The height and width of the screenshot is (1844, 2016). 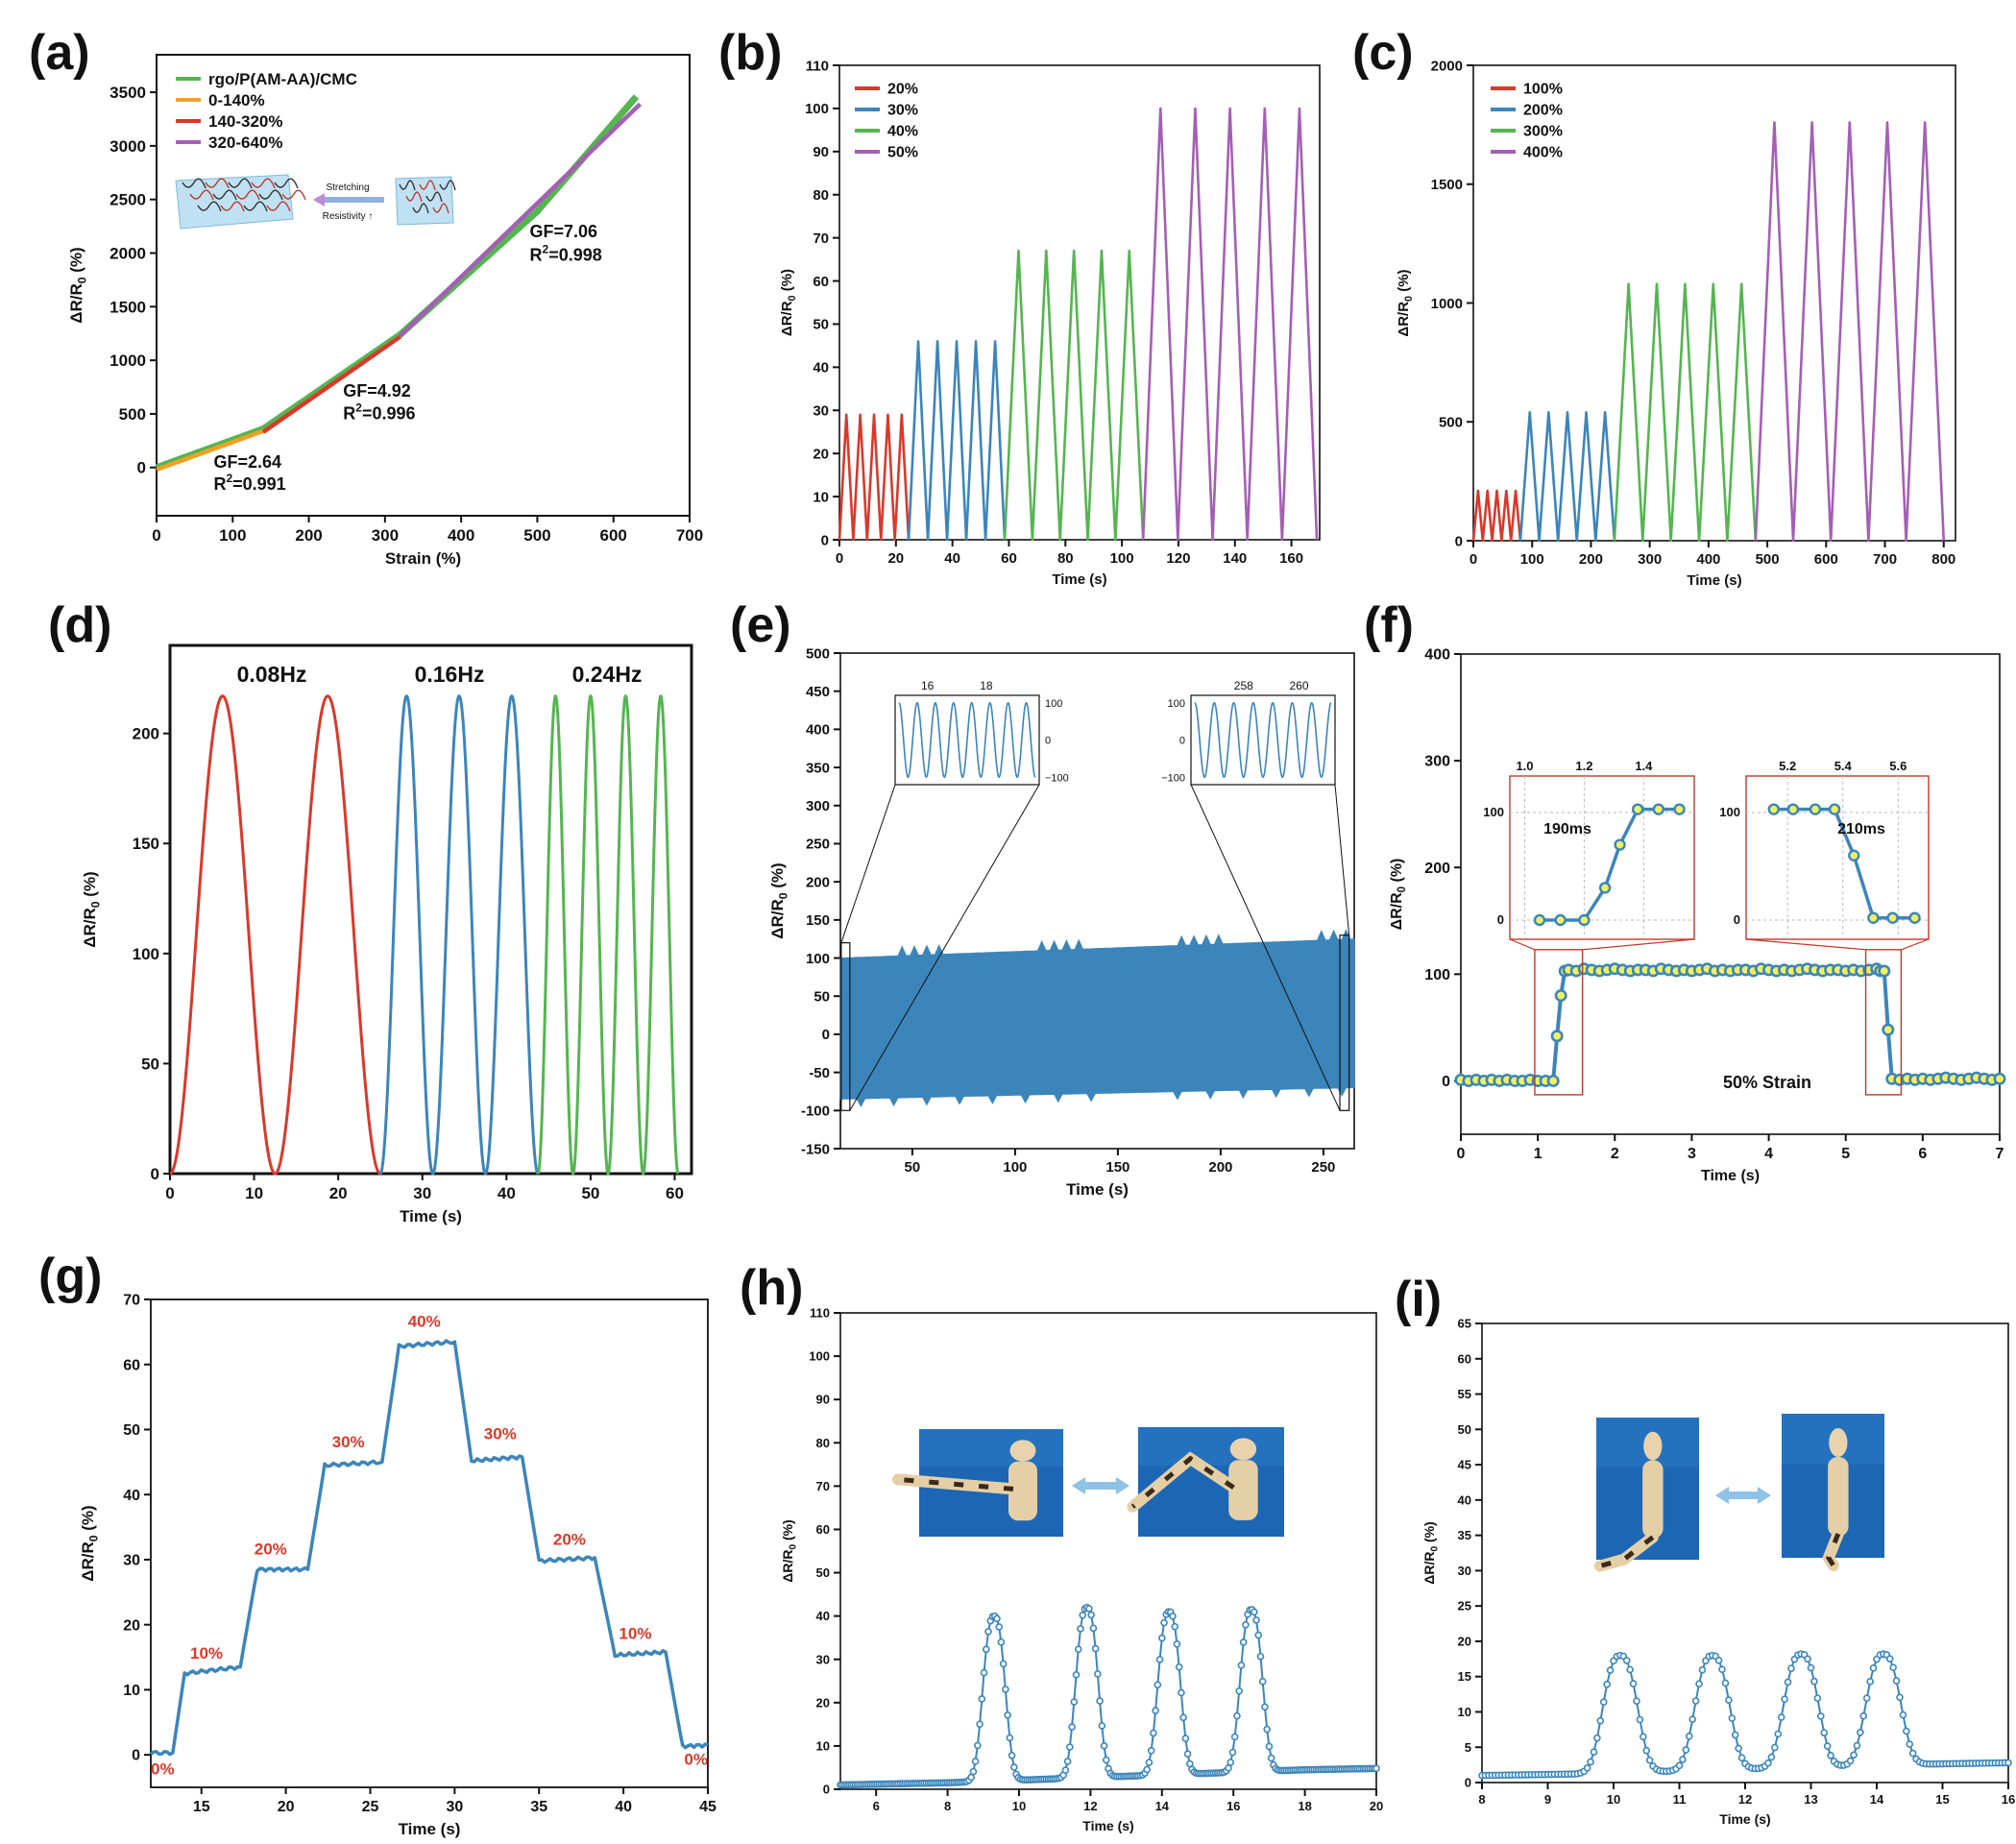 I want to click on y-tick-label: 30, so click(x=821, y=411).